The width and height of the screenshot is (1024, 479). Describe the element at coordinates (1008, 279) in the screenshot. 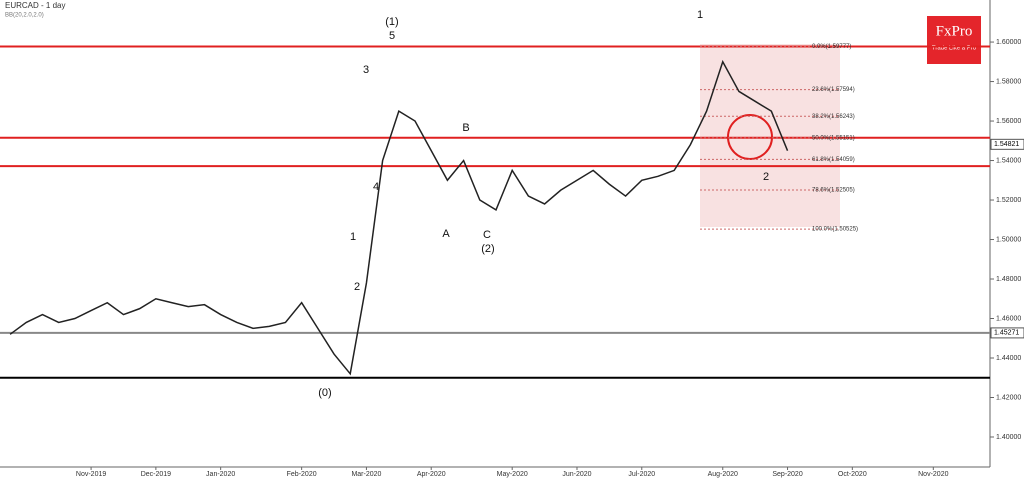

I see `y-tick-label: 1.48000` at that location.